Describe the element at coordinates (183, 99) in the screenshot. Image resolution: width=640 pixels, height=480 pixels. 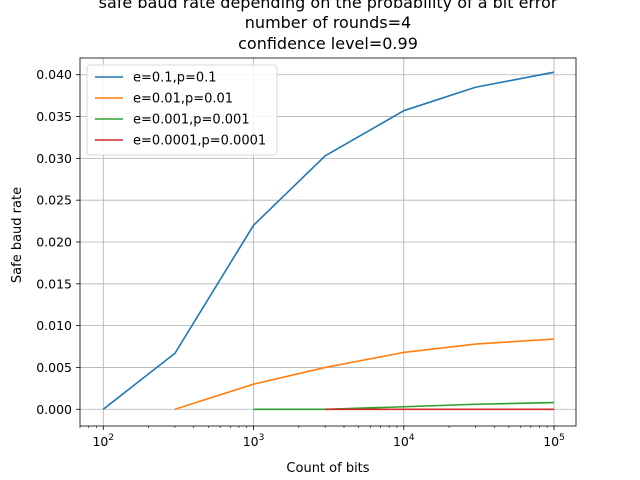
I see `legend-label: e=0.01,p=0.01` at that location.